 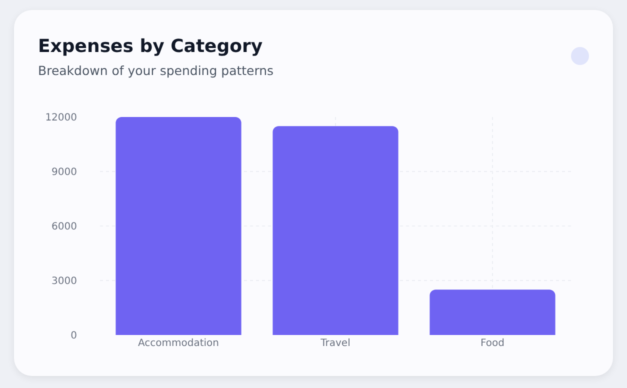 I want to click on y-tick-label: 6000, so click(x=64, y=227).